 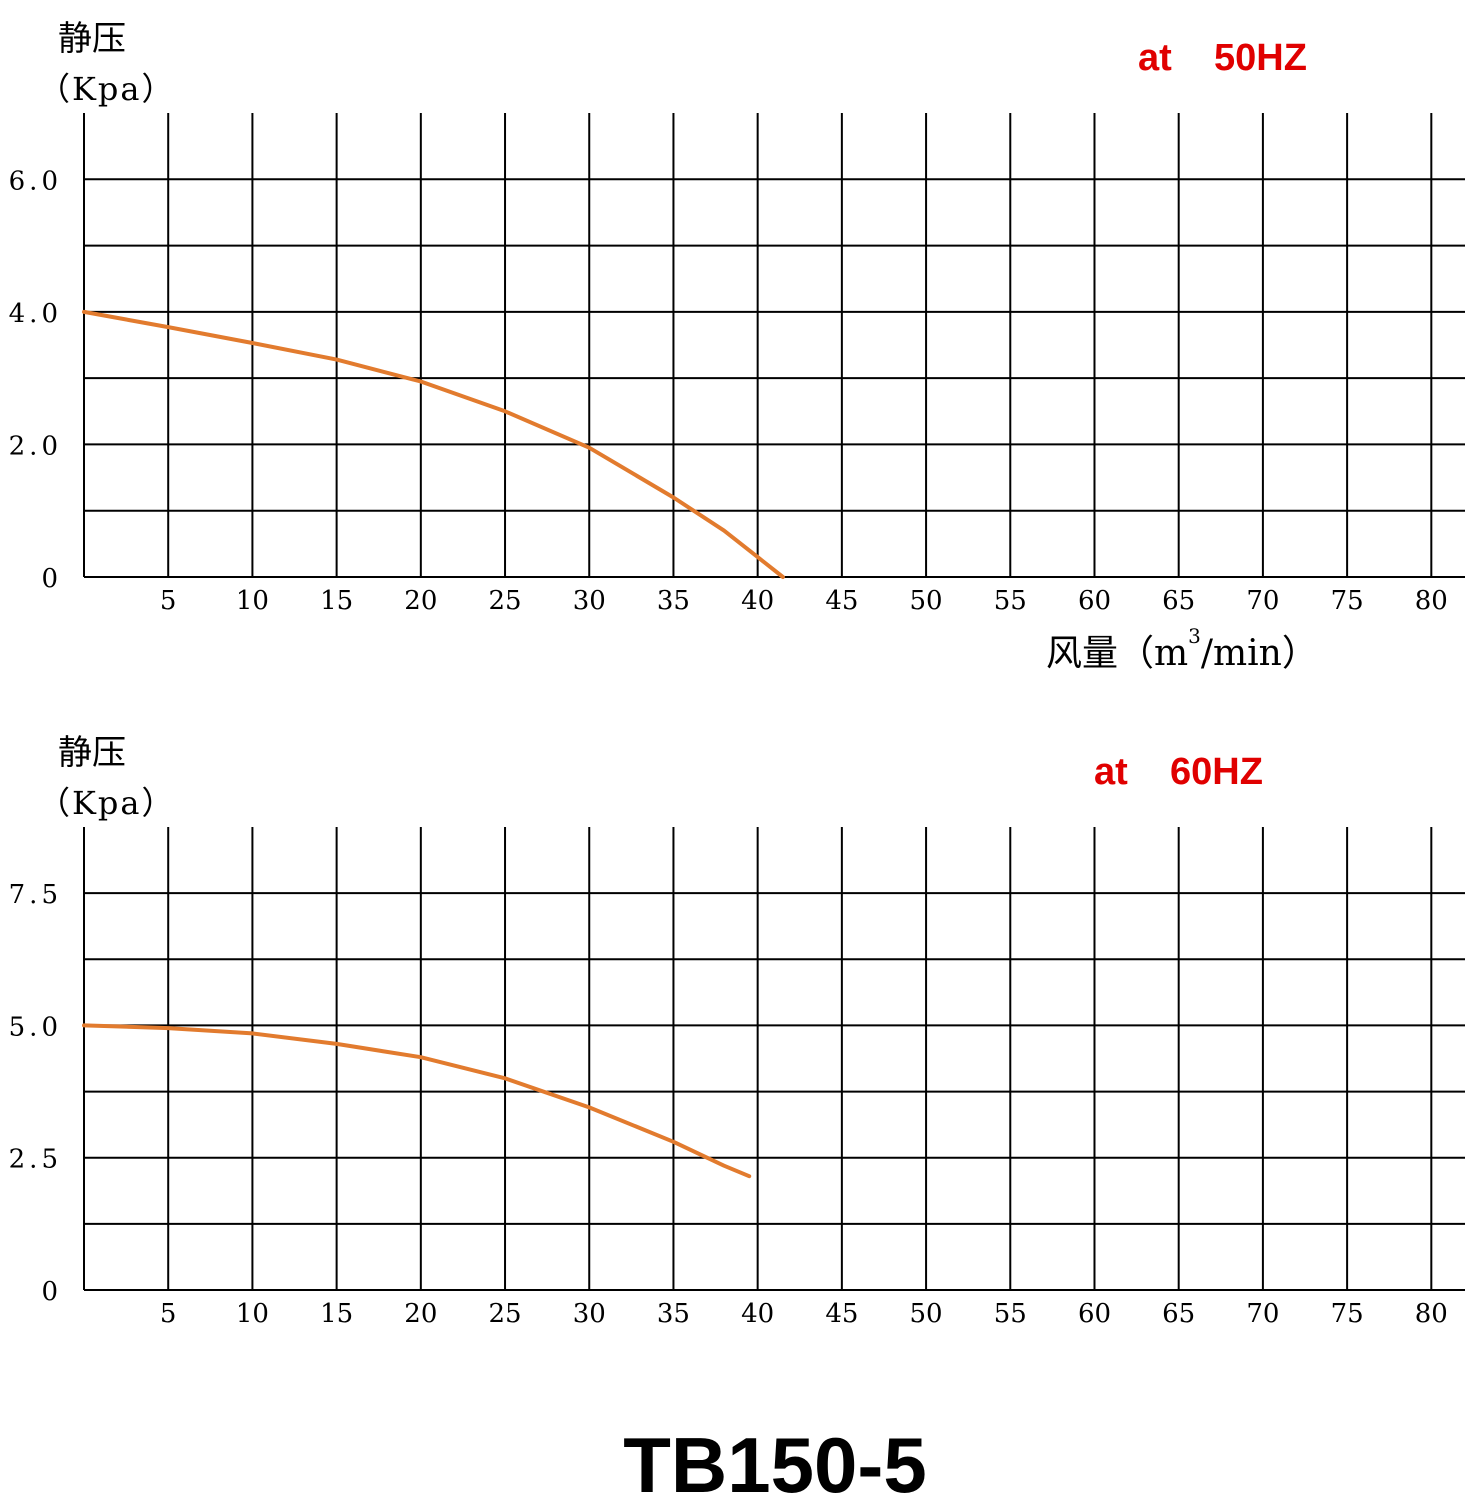 What do you see at coordinates (774, 1465) in the screenshot?
I see `model-title: TB150-5` at bounding box center [774, 1465].